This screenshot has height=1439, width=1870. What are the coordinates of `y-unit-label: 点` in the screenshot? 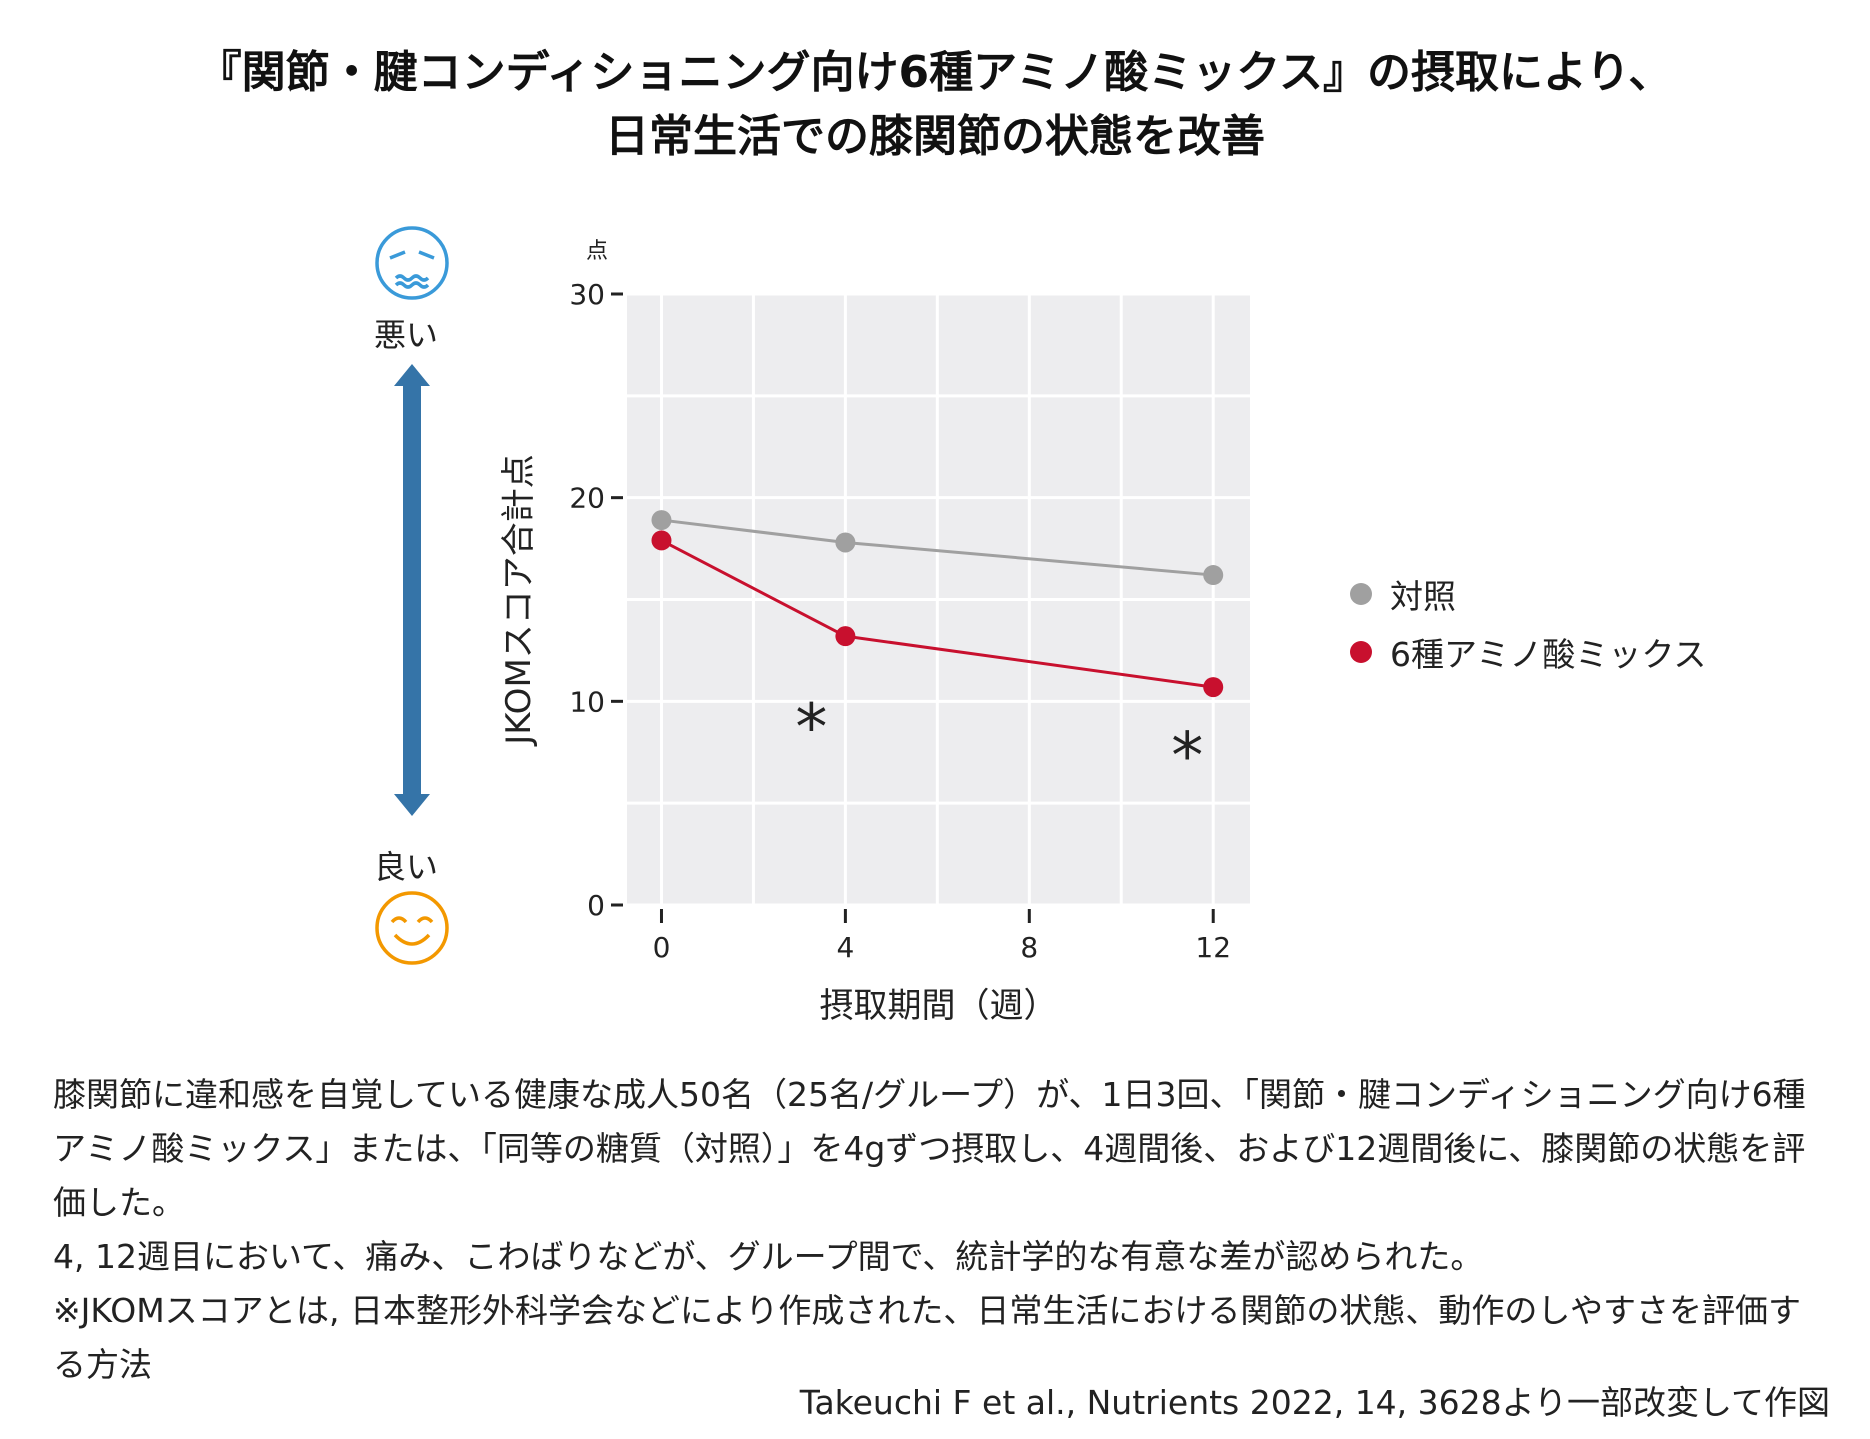 It's located at (597, 251).